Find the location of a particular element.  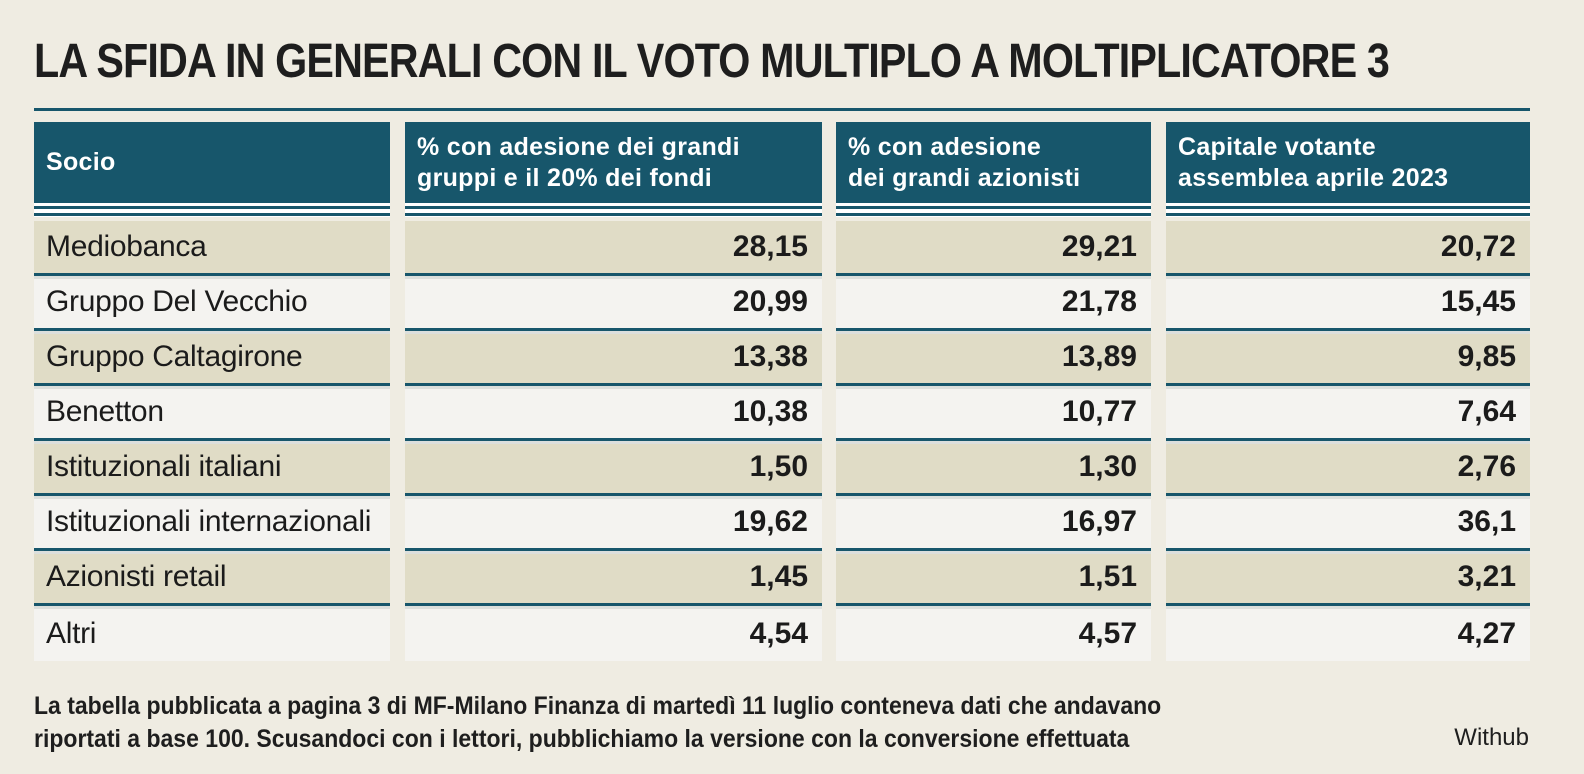

table-cell: 28,15 is located at coordinates (613, 248).